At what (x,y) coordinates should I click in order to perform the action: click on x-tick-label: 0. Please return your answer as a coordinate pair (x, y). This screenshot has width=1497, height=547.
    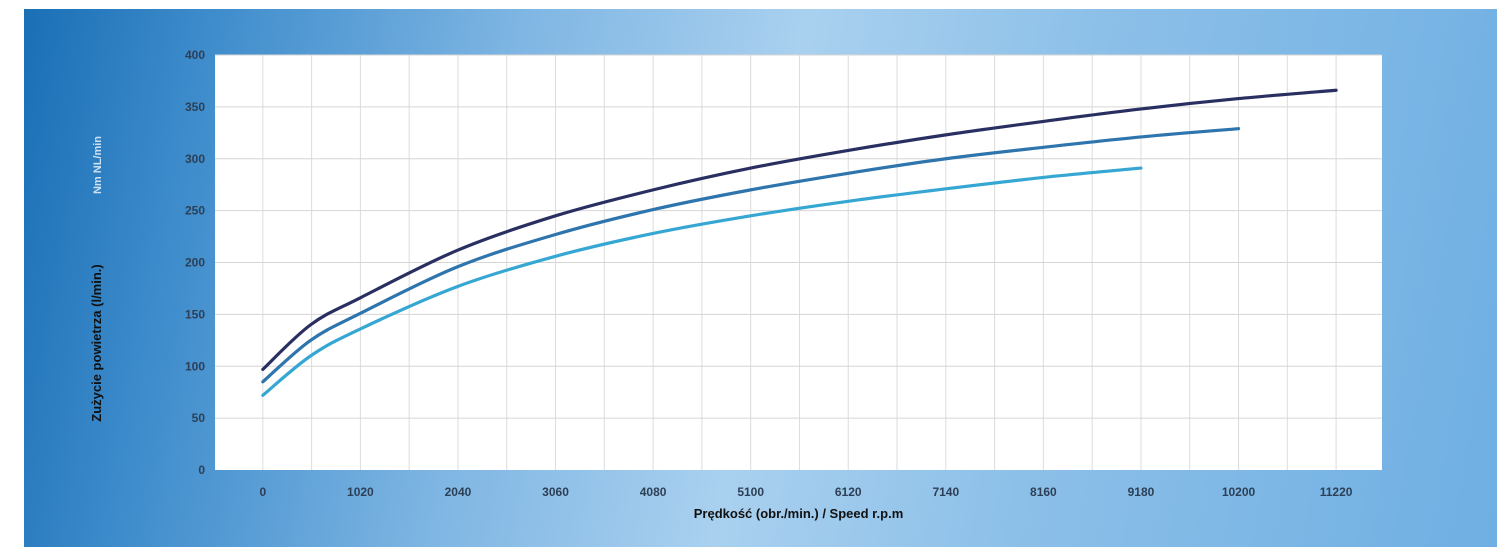
    Looking at the image, I should click on (262, 492).